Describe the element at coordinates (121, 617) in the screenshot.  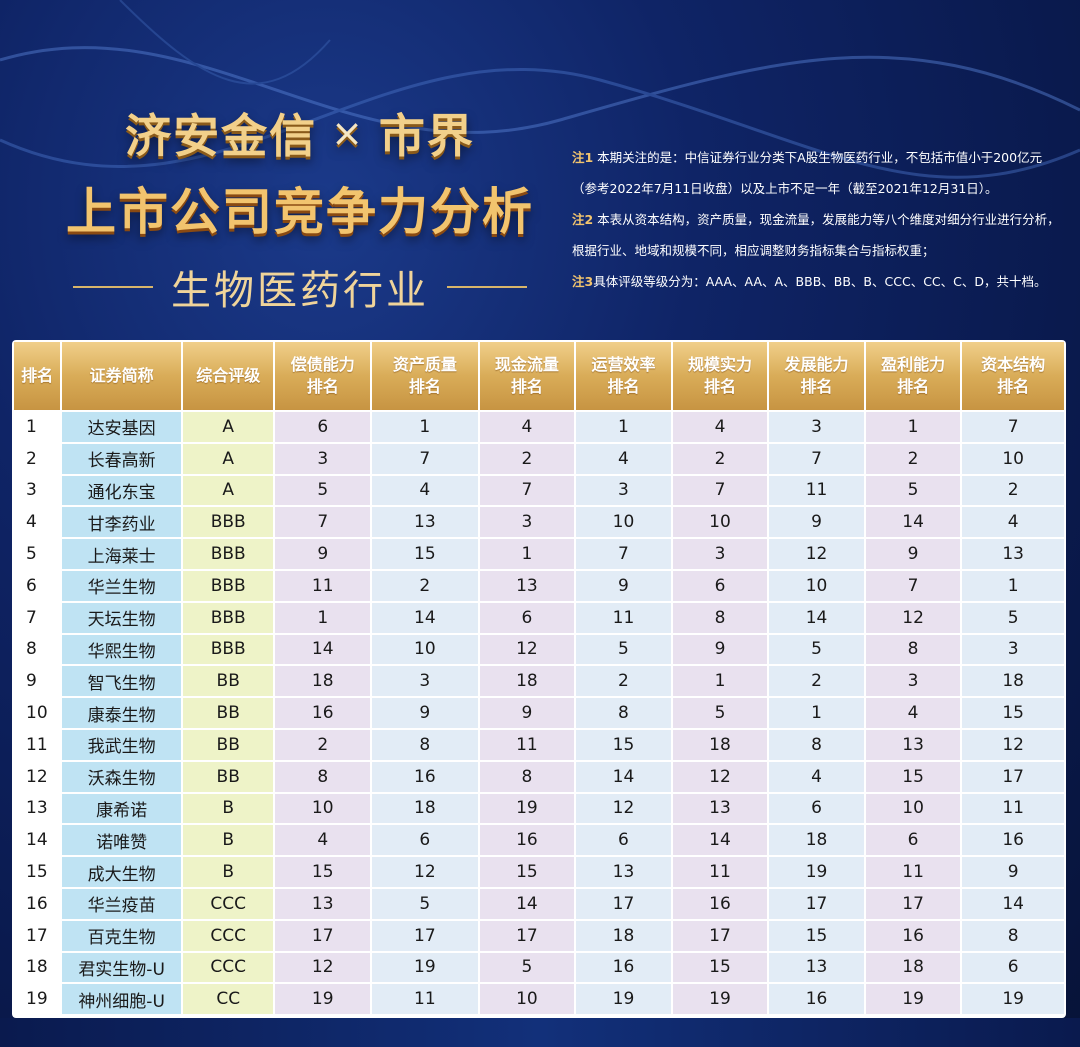
I see `security-name-cell: 天坛生物` at that location.